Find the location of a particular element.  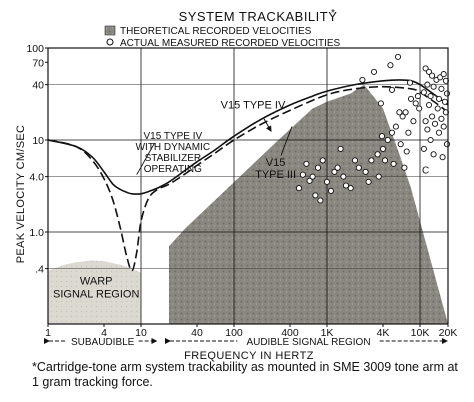

x-tick-label: 40 is located at coordinates (197, 333).